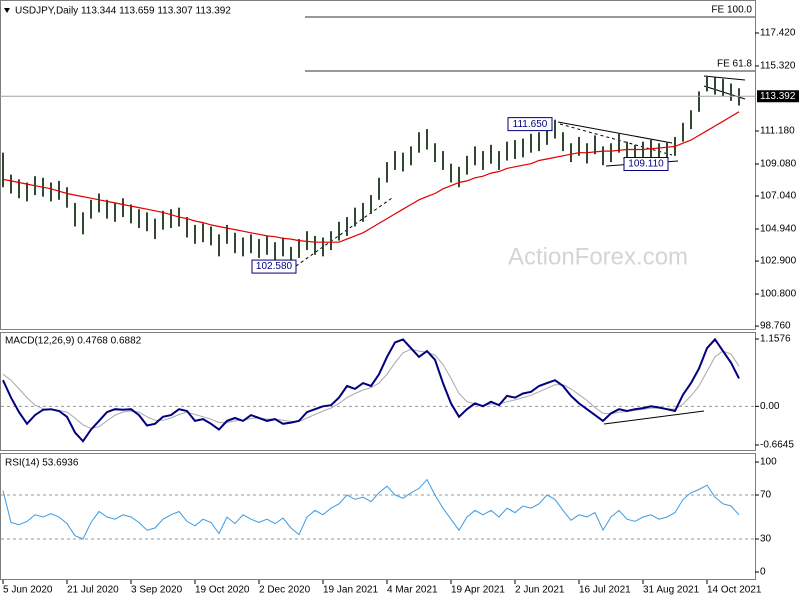 The image size is (800, 600). I want to click on price-annotation: 109.110, so click(646, 164).